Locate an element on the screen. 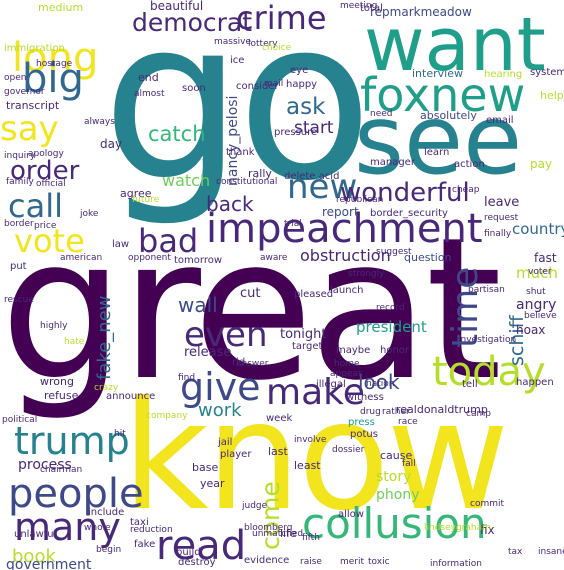  cloud-word: impeachment is located at coordinates (344, 229).